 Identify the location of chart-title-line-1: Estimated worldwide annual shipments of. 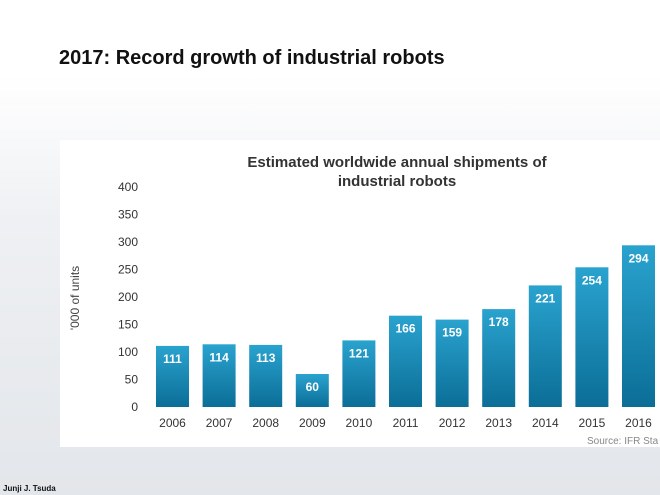
(397, 162).